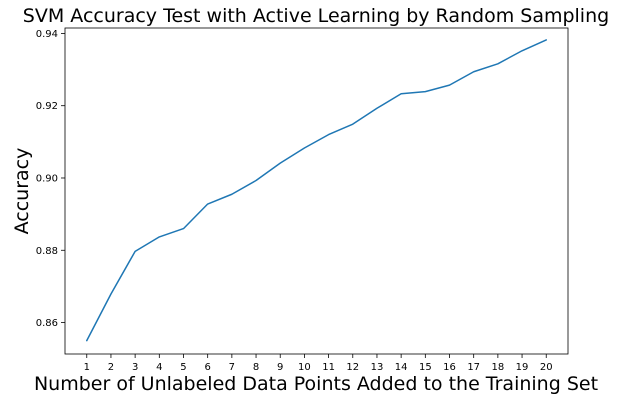 This screenshot has height=401, width=633. What do you see at coordinates (207, 367) in the screenshot?
I see `x-tick-label: 6` at bounding box center [207, 367].